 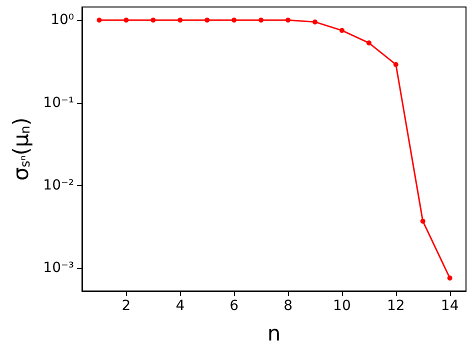 I want to click on y-axis-title: σsⁿ(μn), so click(x=21, y=149).